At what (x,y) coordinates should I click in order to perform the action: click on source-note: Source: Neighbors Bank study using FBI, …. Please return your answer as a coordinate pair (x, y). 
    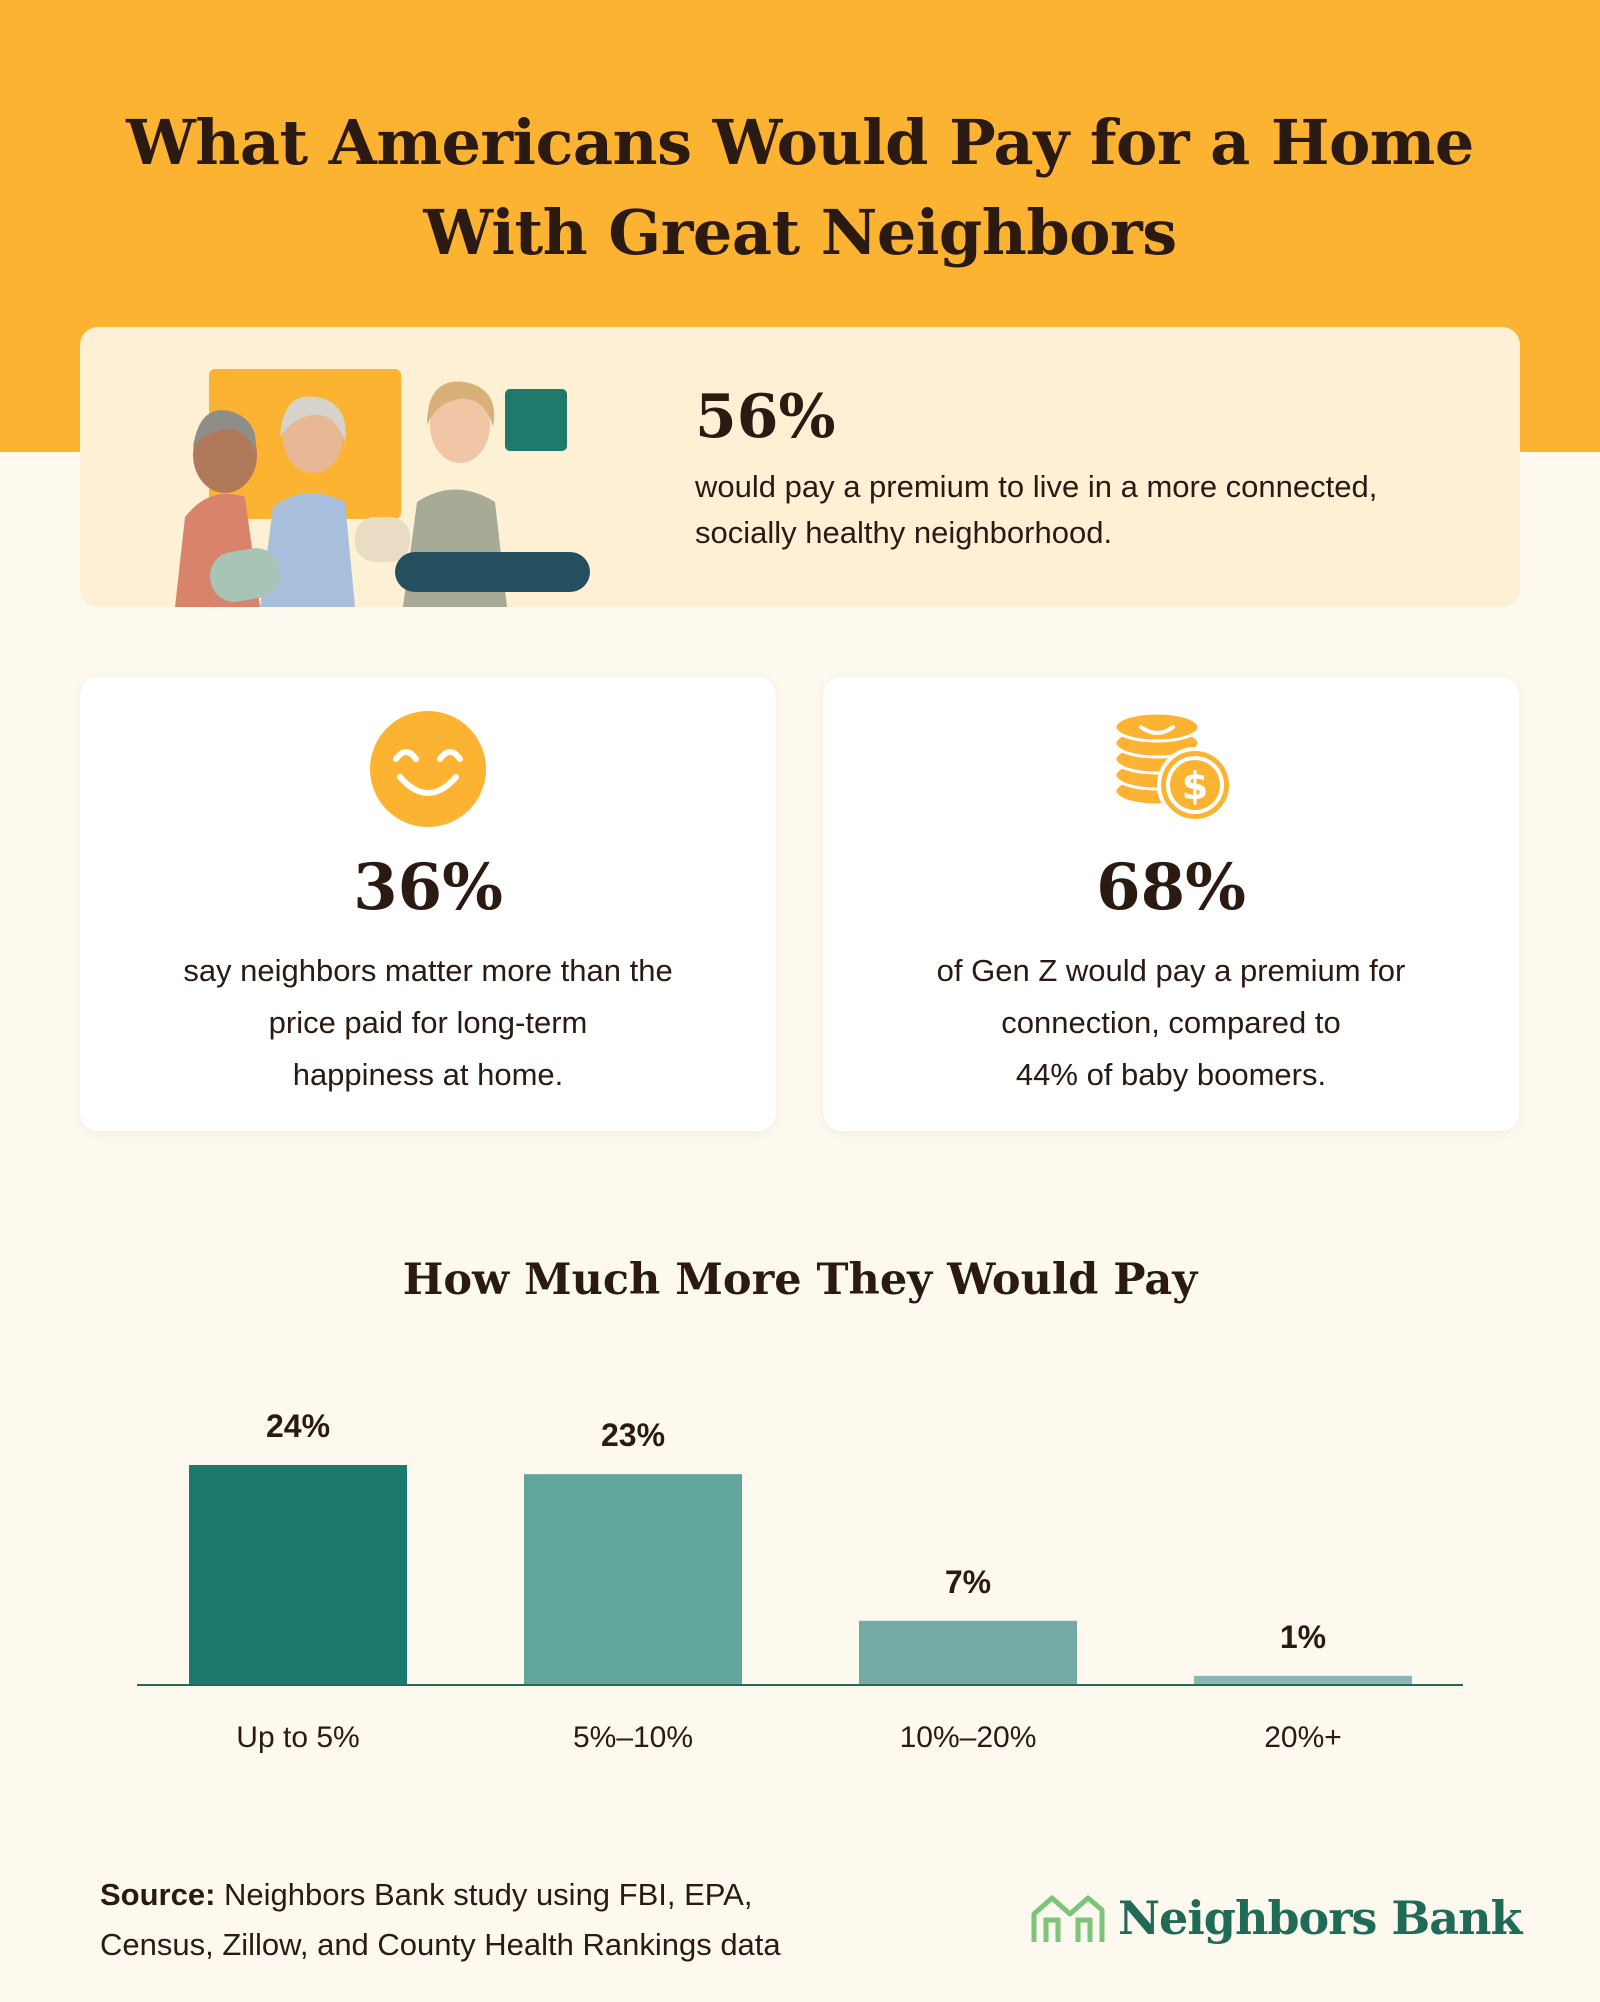
    Looking at the image, I should click on (480, 1920).